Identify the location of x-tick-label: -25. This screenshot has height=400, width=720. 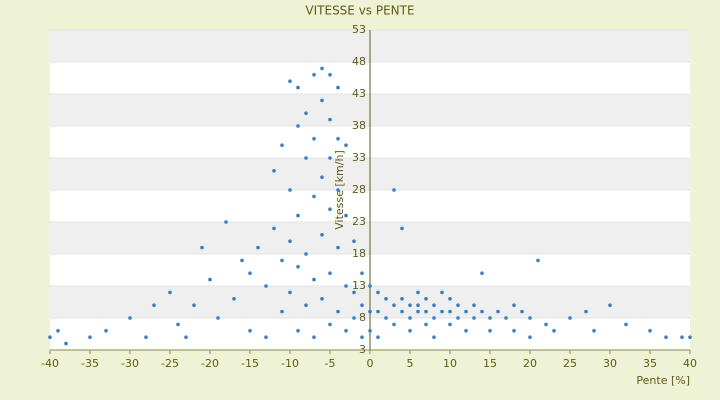
(170, 363).